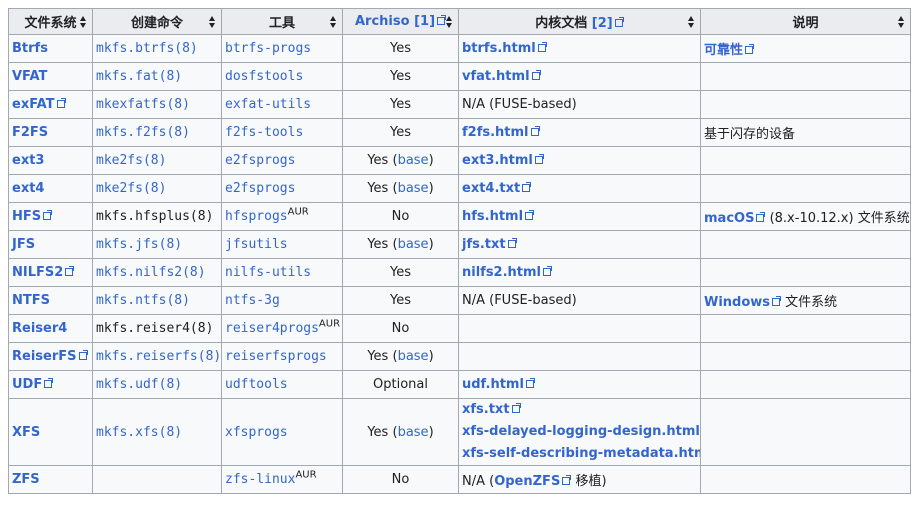  What do you see at coordinates (282, 300) in the screenshot?
I see `tool-cell: ntfs-3g` at bounding box center [282, 300].